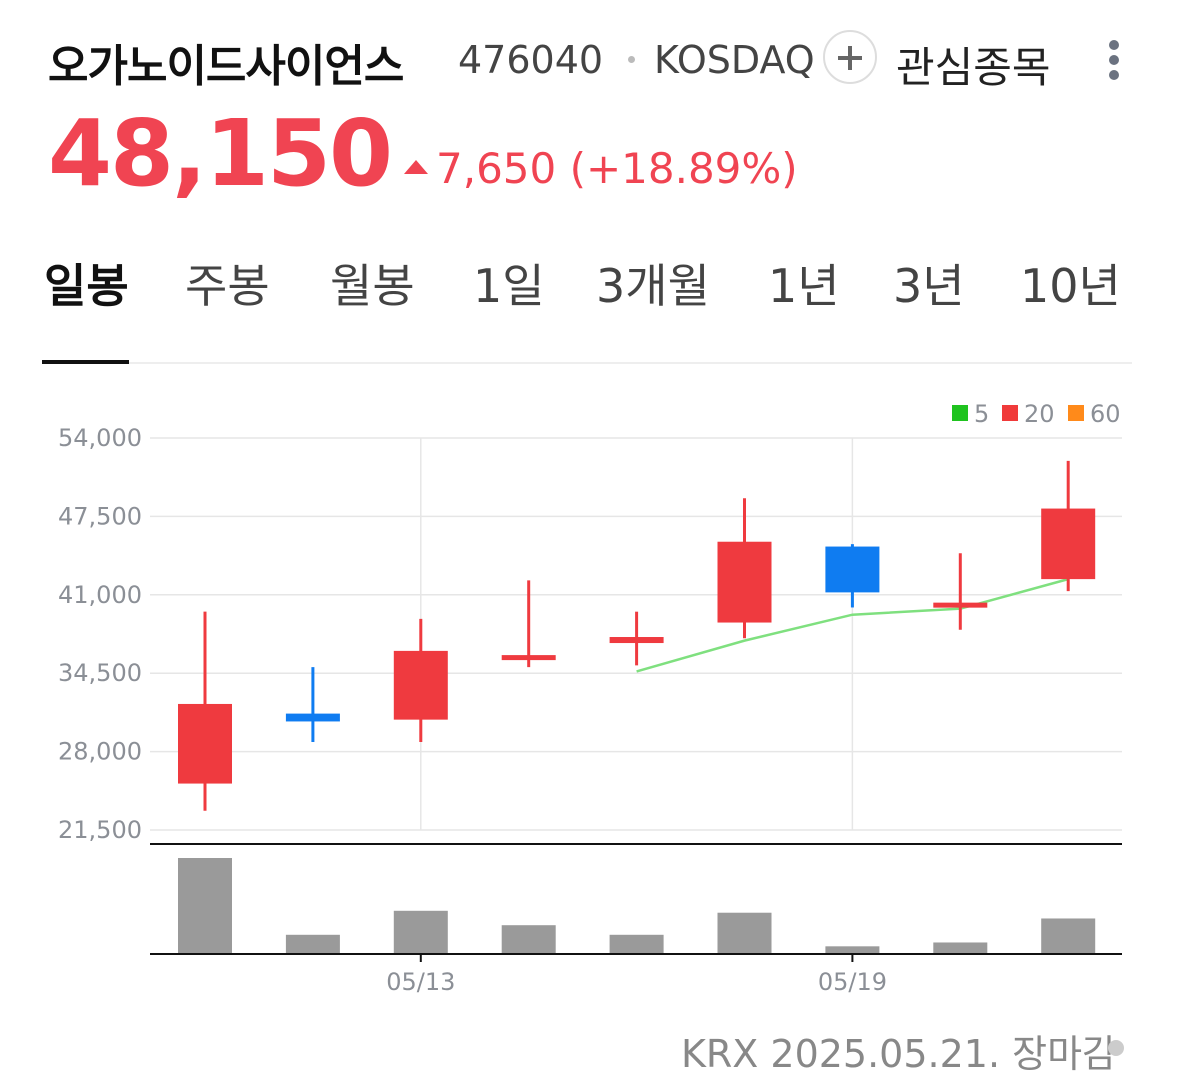 The image size is (1179, 1089). What do you see at coordinates (1114, 62) in the screenshot?
I see `more-vertical-icon` at bounding box center [1114, 62].